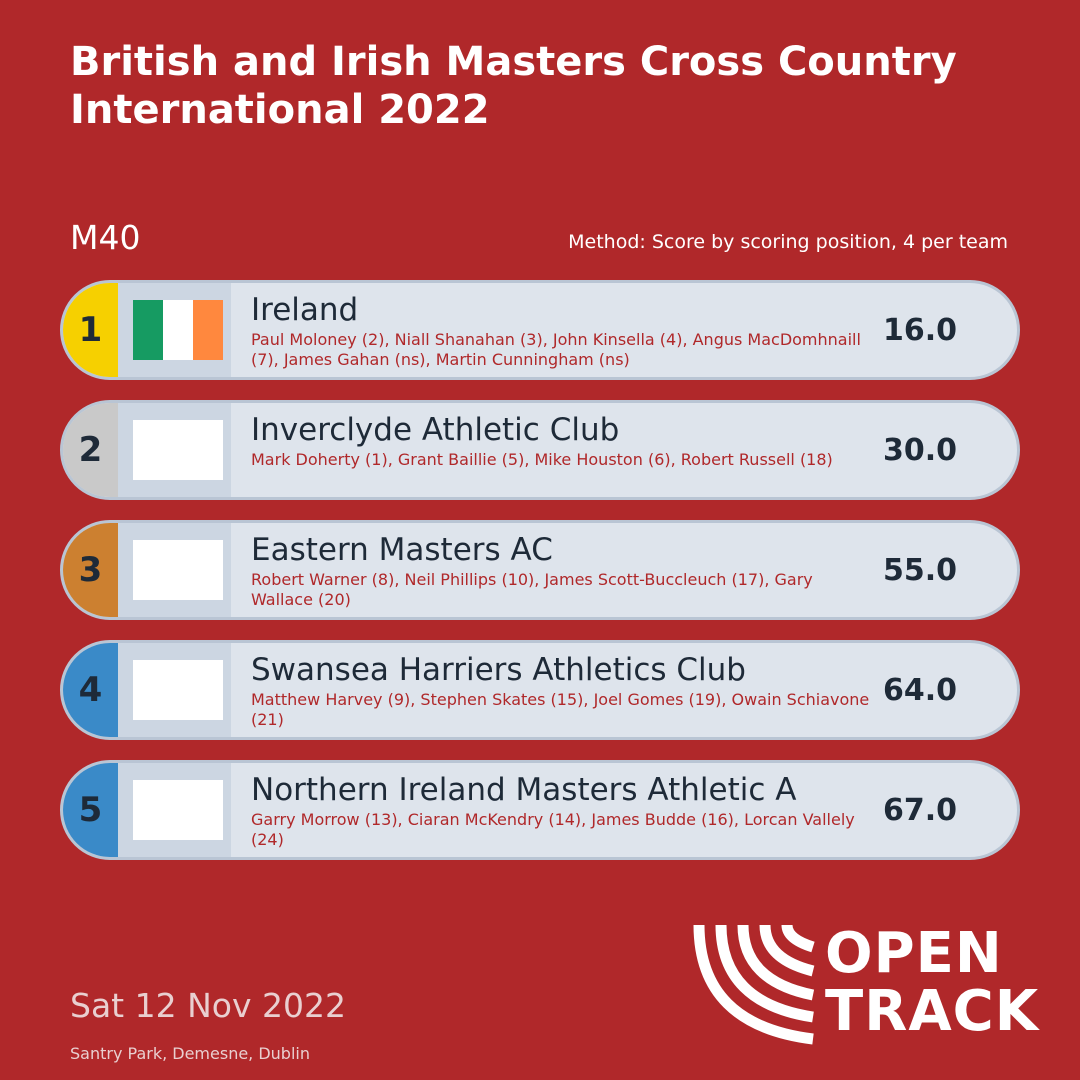 This screenshot has height=1080, width=1080. Describe the element at coordinates (402, 550) in the screenshot. I see `team-name: Eastern Masters AC` at that location.